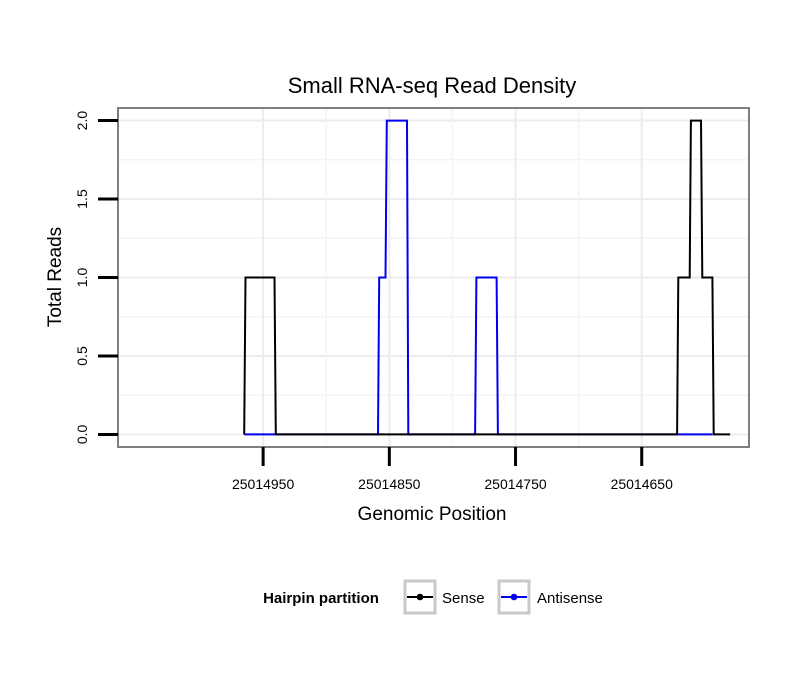 This screenshot has height=695, width=810. Describe the element at coordinates (515, 484) in the screenshot. I see `x-tick-label: 25014750` at that location.